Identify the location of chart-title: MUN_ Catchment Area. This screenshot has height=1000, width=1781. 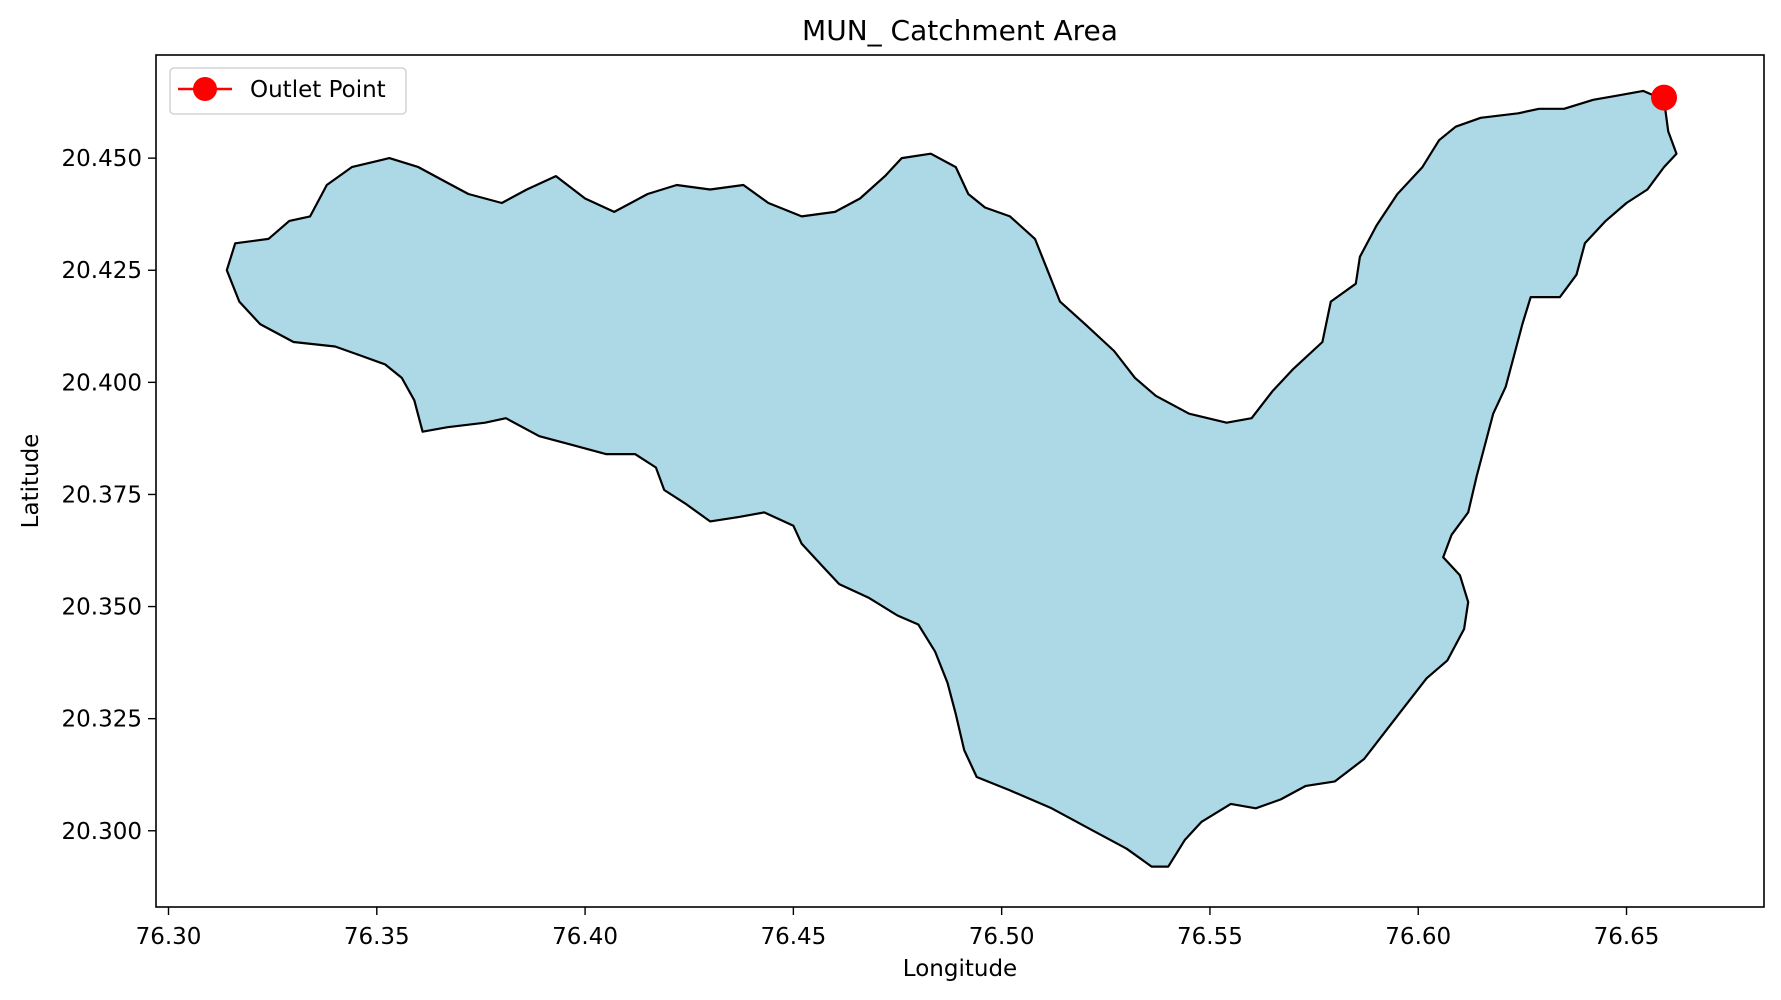
(960, 30).